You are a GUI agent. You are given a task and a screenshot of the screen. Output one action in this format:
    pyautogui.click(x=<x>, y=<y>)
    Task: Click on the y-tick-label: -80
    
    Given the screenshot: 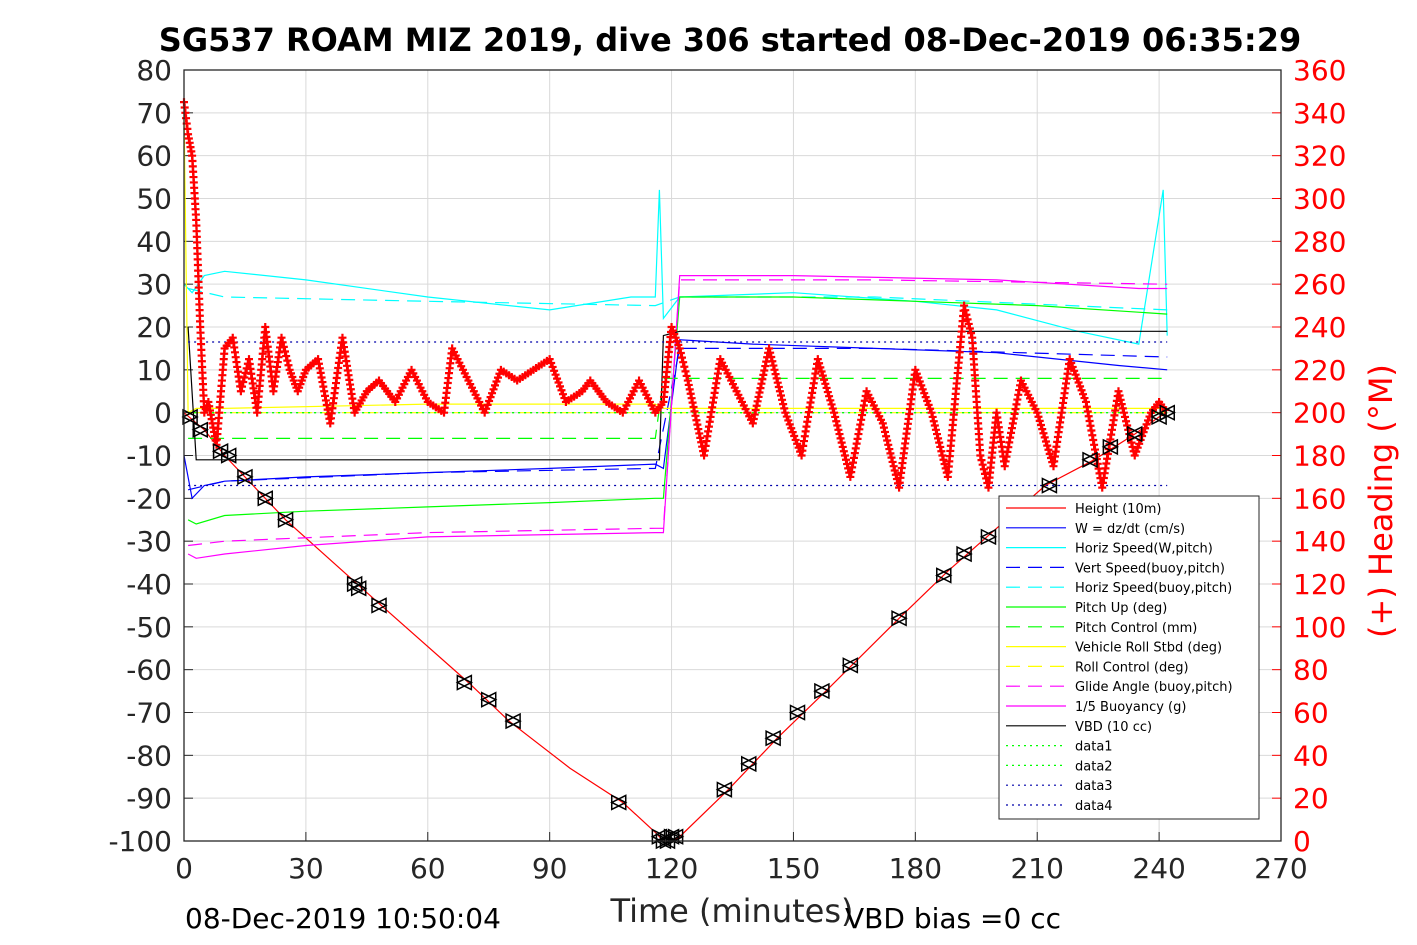 What is the action you would take?
    pyautogui.click(x=149, y=755)
    